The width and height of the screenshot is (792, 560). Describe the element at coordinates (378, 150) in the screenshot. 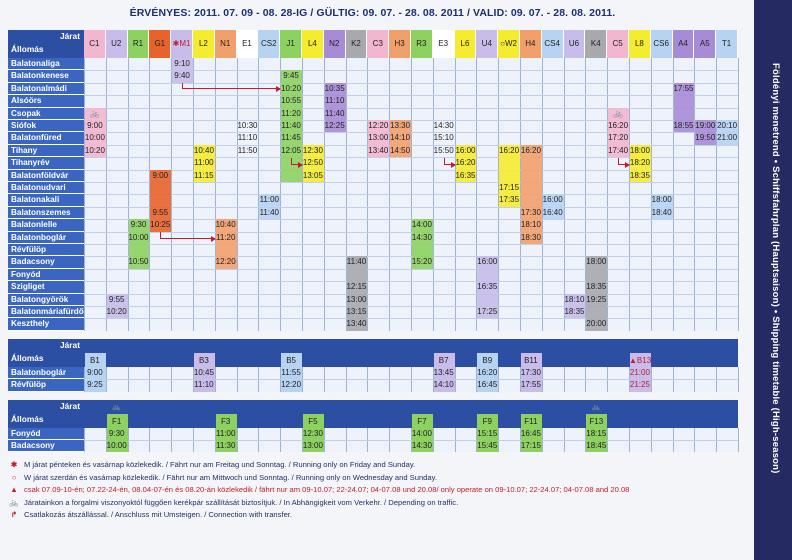

I see `time-cell: 13:40` at that location.